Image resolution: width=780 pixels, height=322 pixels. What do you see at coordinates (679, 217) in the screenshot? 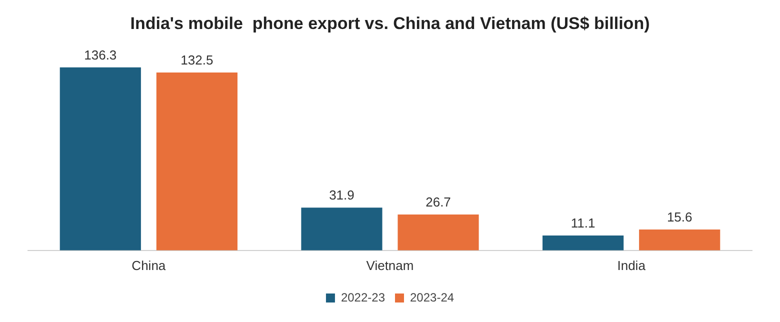
I see `data-label: 15.6` at bounding box center [679, 217].